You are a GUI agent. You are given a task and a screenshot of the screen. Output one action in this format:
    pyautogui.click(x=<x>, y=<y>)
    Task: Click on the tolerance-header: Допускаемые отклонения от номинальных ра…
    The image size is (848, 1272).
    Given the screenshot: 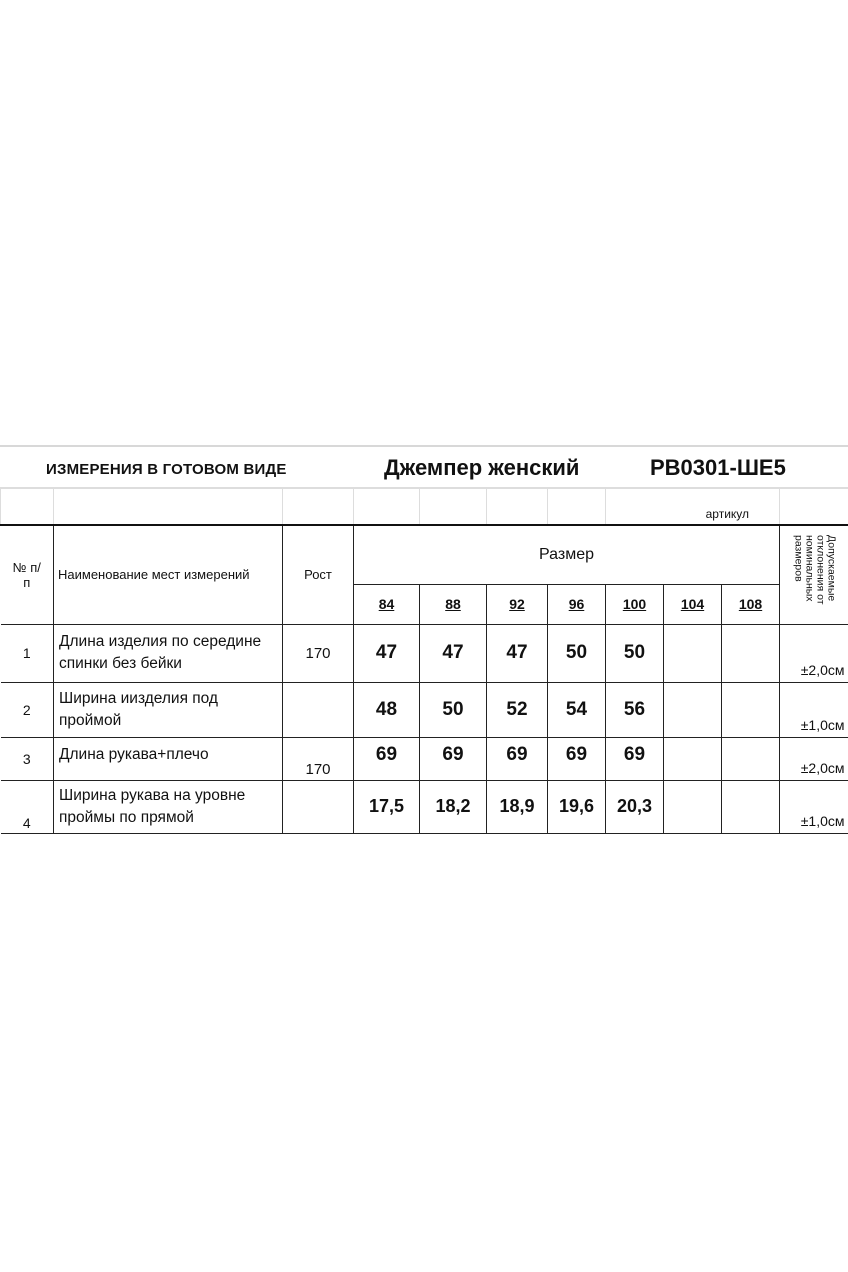 What is the action you would take?
    pyautogui.click(x=813, y=574)
    